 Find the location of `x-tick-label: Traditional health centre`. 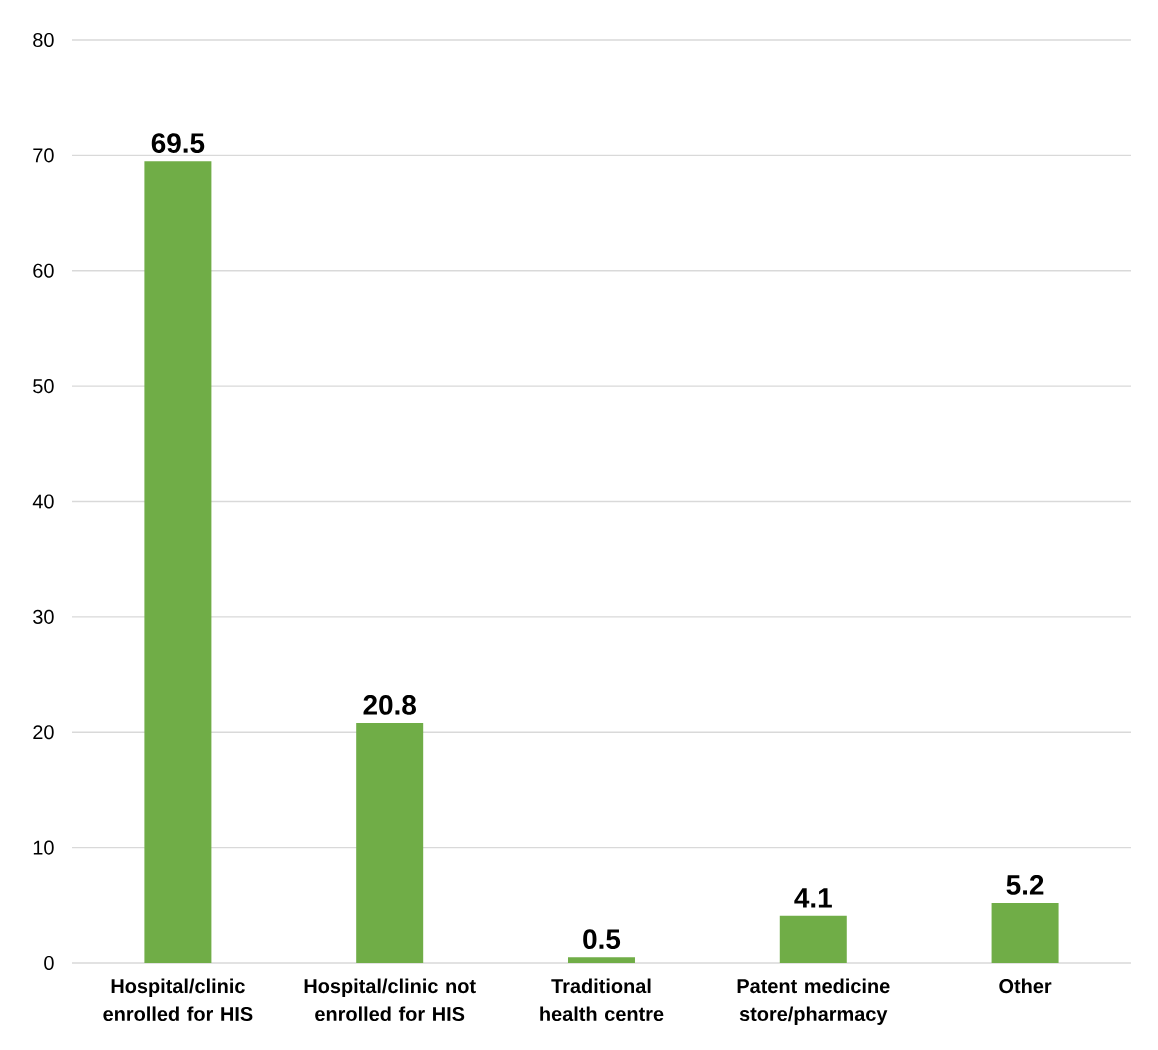

x-tick-label: Traditional health centre is located at coordinates (602, 1000).